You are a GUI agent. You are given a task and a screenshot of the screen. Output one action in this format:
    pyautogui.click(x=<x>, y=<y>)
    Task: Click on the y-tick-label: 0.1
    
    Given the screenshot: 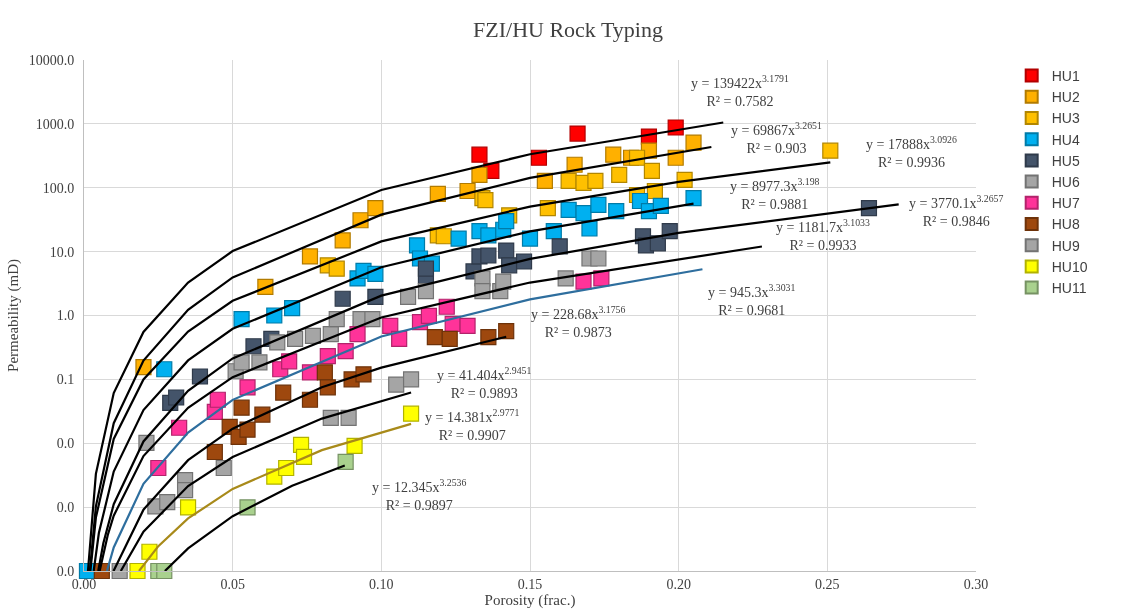 What is the action you would take?
    pyautogui.click(x=65, y=380)
    